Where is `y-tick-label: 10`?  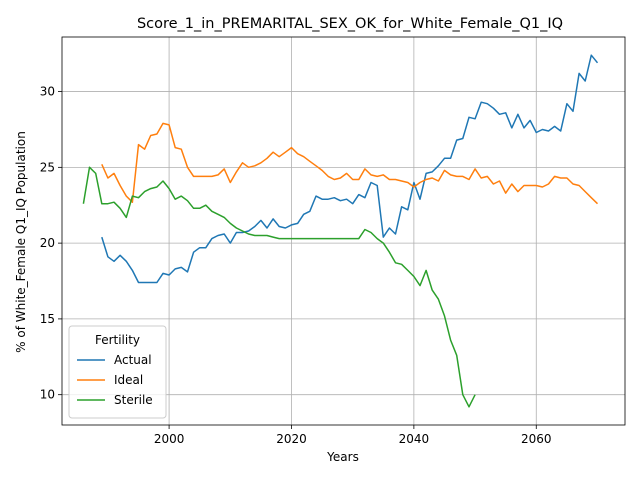
y-tick-label: 10 is located at coordinates (47, 395).